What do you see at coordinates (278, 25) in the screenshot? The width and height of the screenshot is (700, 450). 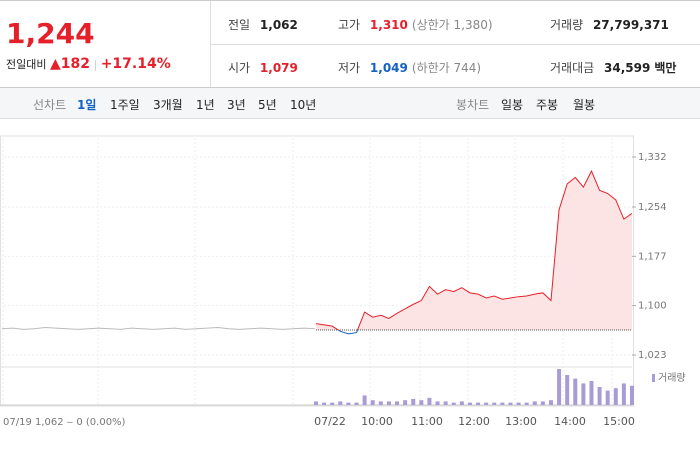 I see `info-value: 1,062` at bounding box center [278, 25].